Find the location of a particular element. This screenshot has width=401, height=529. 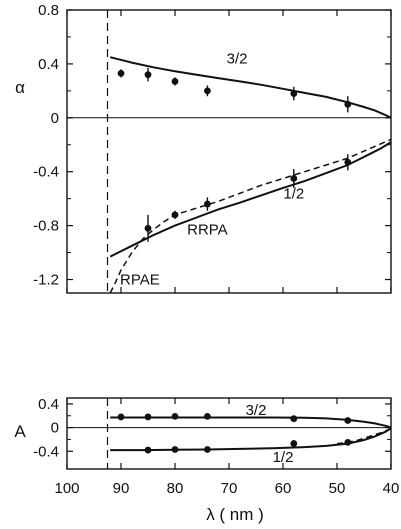

y-axis-label: A is located at coordinates (20, 431).